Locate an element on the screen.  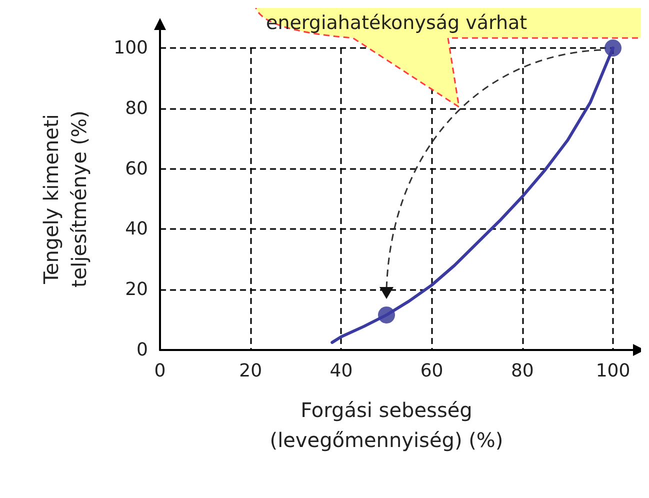
x-tick-label: 40 is located at coordinates (341, 371).